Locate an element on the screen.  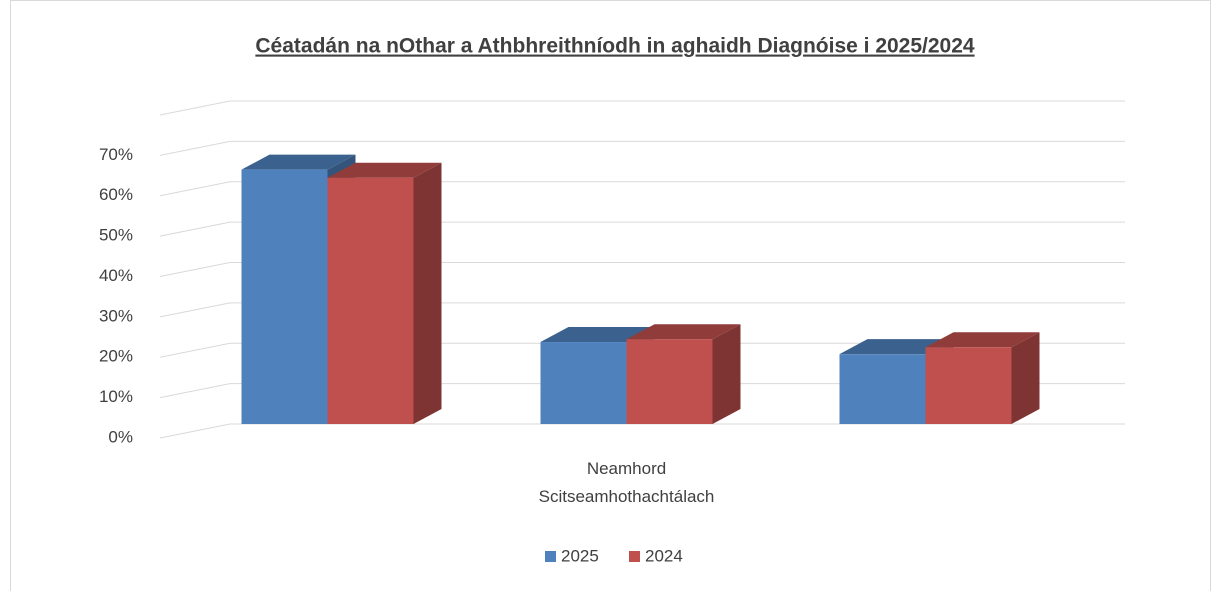
y-tick-label: 70% is located at coordinates (116, 154).